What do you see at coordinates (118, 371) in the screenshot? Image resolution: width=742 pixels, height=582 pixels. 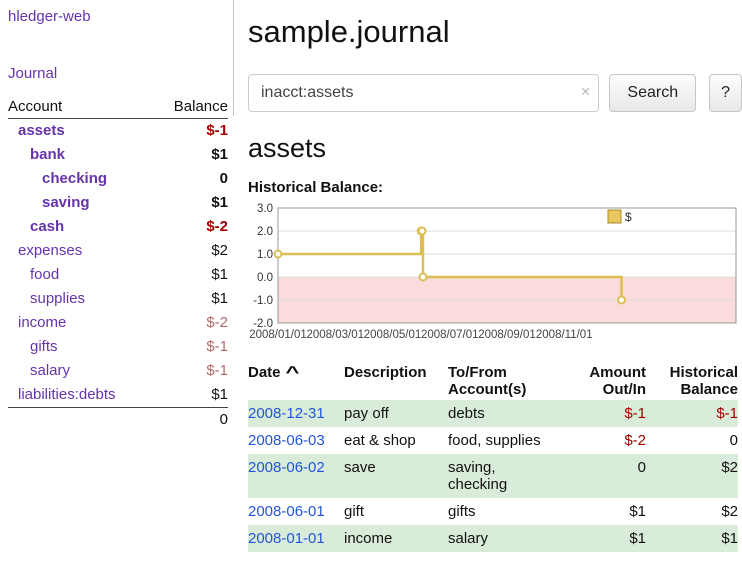 I see `account-row: salary $-1` at bounding box center [118, 371].